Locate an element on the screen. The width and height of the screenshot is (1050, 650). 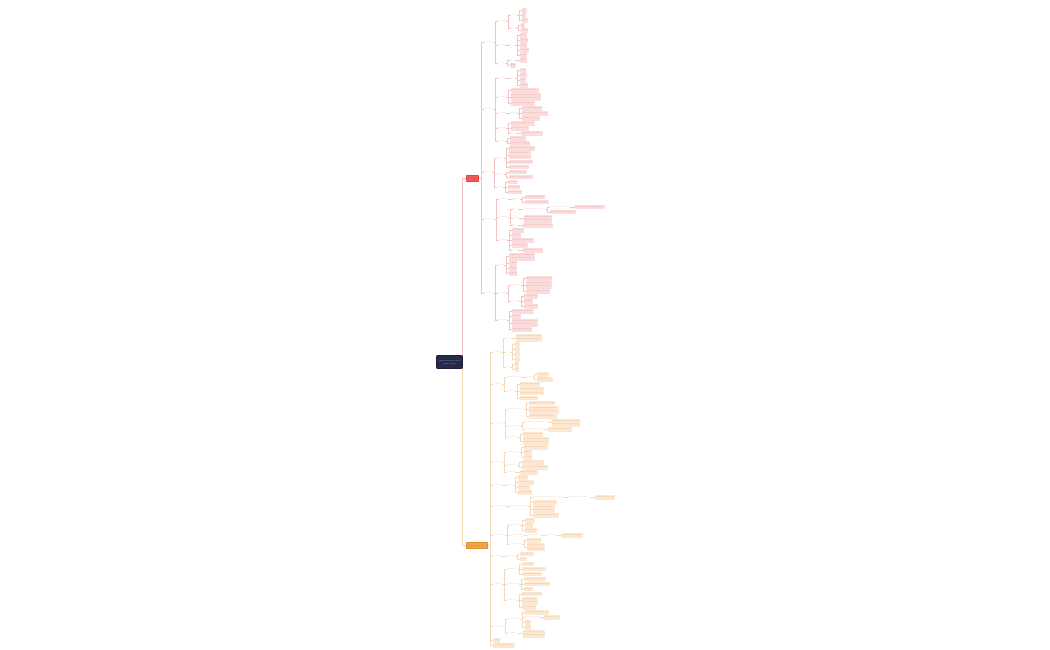
central-topic-node: —— ——— —— —— —— is located at coordinates (449, 362).